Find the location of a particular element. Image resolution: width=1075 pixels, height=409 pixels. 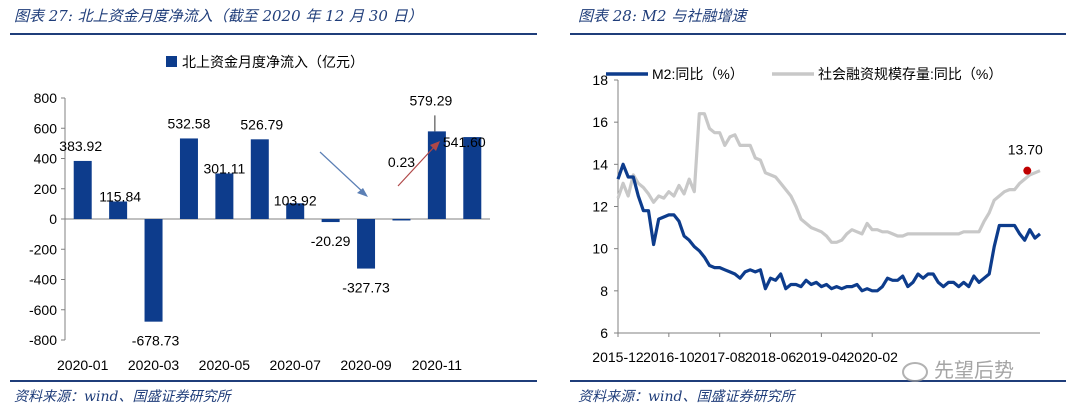

trend-arrows is located at coordinates (379, 169).